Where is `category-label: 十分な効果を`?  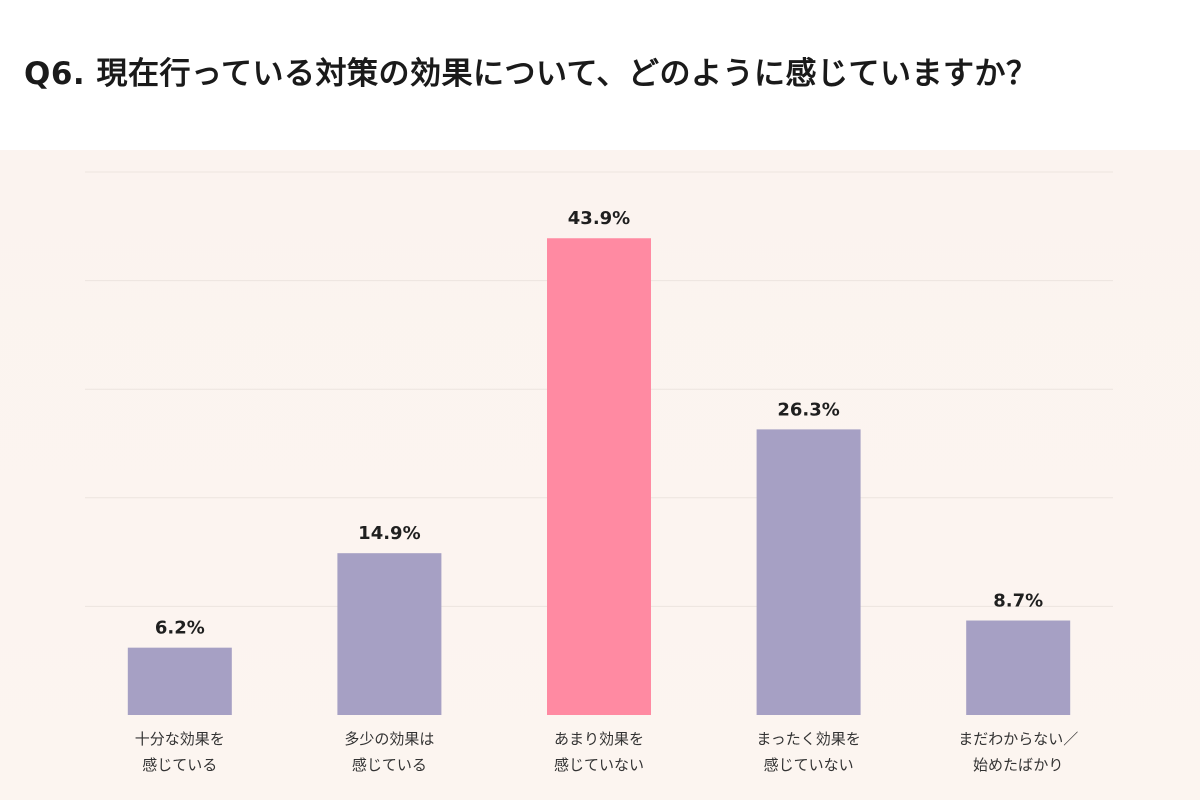 category-label: 十分な効果を is located at coordinates (180, 739).